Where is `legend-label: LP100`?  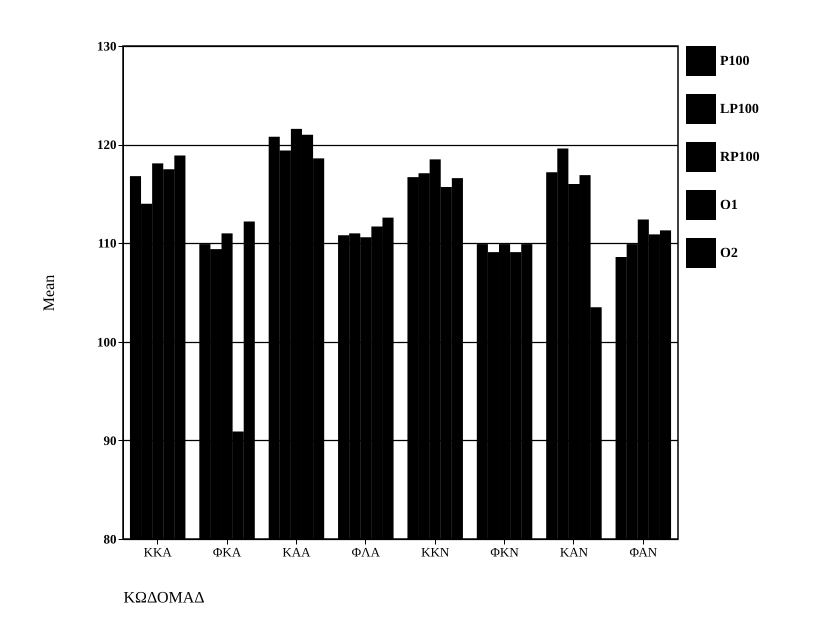 legend-label: LP100 is located at coordinates (739, 109).